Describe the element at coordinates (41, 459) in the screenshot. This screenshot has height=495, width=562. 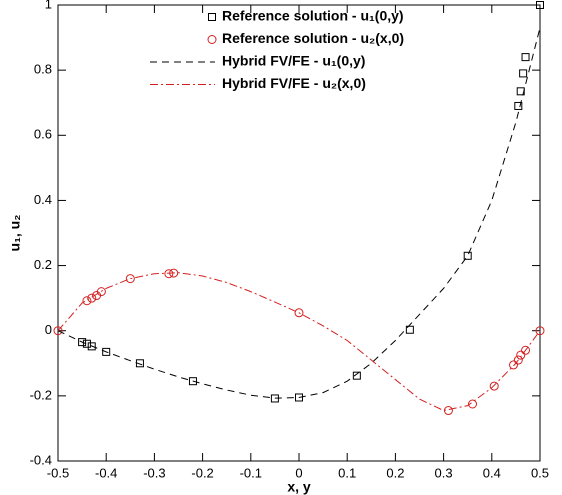
I see `y-tick-label: -0.4` at that location.